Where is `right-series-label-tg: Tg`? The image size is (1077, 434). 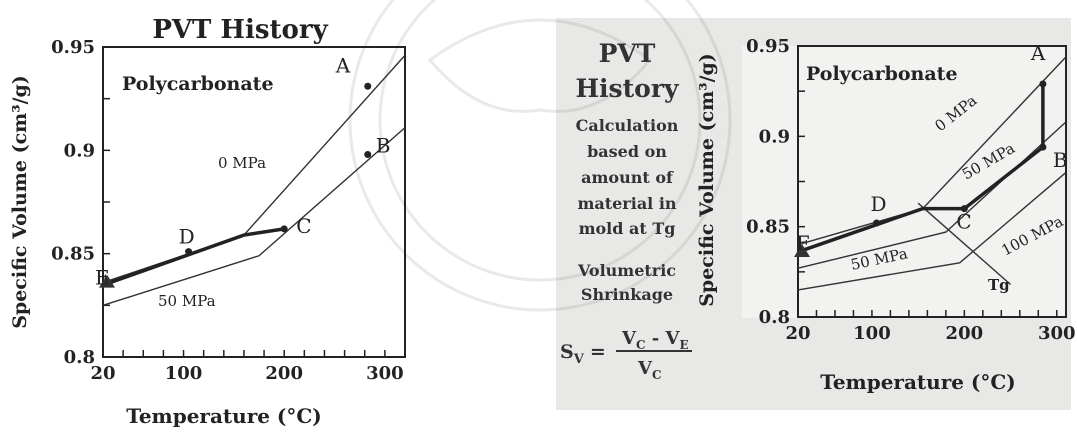 right-series-label-tg: Tg is located at coordinates (999, 285).